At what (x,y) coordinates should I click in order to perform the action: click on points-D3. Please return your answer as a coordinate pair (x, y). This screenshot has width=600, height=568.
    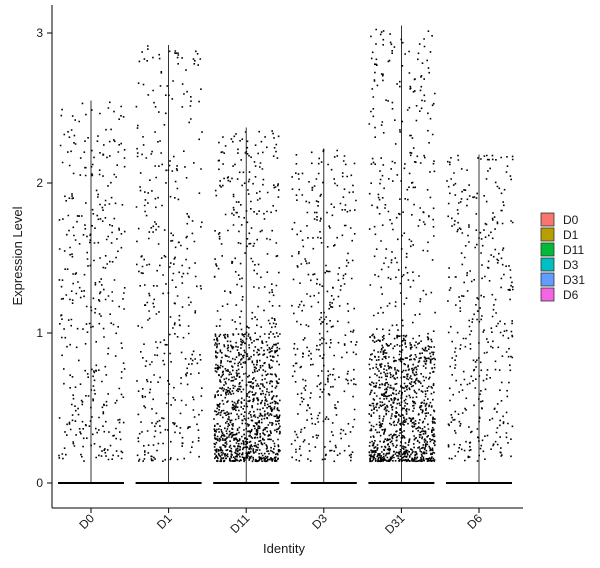
    Looking at the image, I should click on (324, 306).